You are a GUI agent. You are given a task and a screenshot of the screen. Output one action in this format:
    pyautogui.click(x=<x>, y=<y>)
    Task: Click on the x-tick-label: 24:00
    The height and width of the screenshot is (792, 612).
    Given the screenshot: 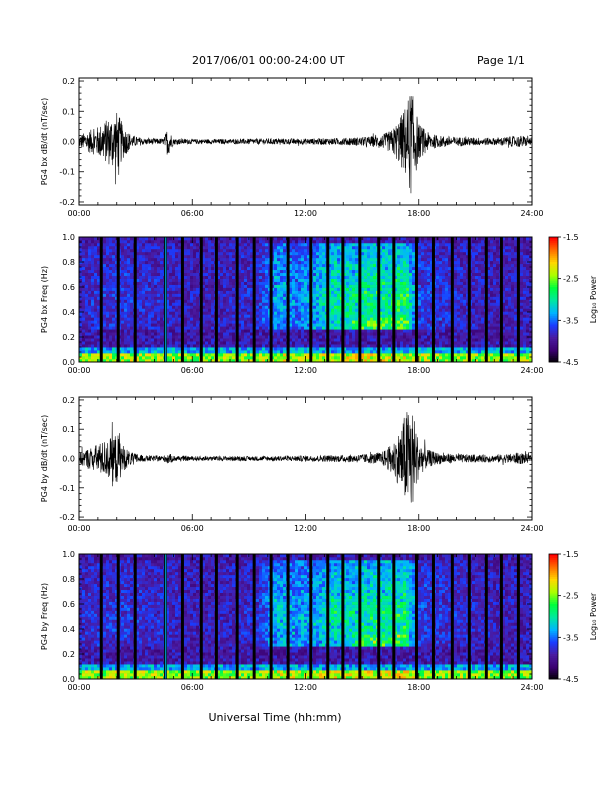 What is the action you would take?
    pyautogui.click(x=531, y=213)
    